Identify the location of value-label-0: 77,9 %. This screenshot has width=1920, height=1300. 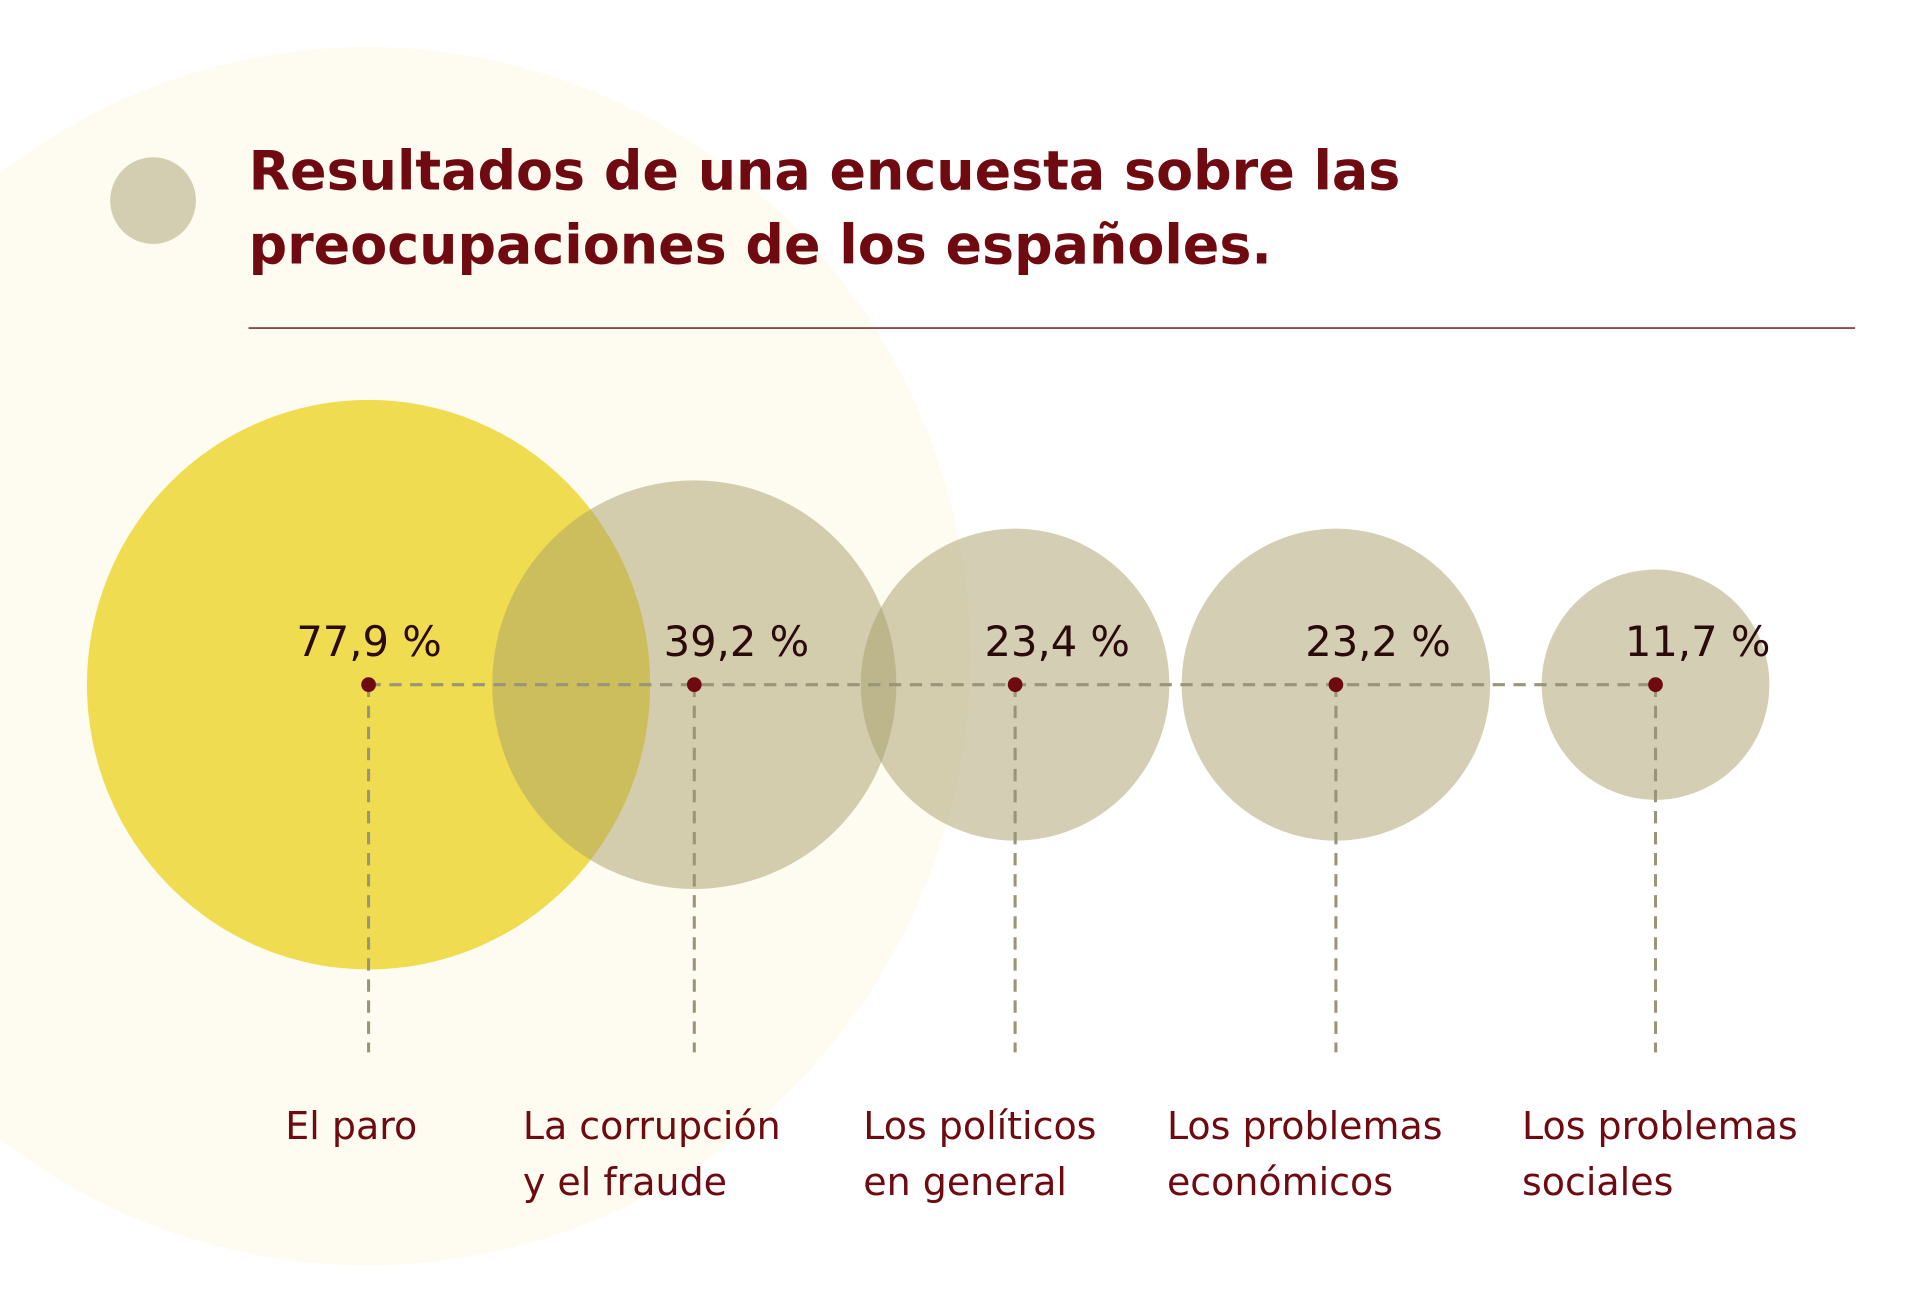
(368, 641).